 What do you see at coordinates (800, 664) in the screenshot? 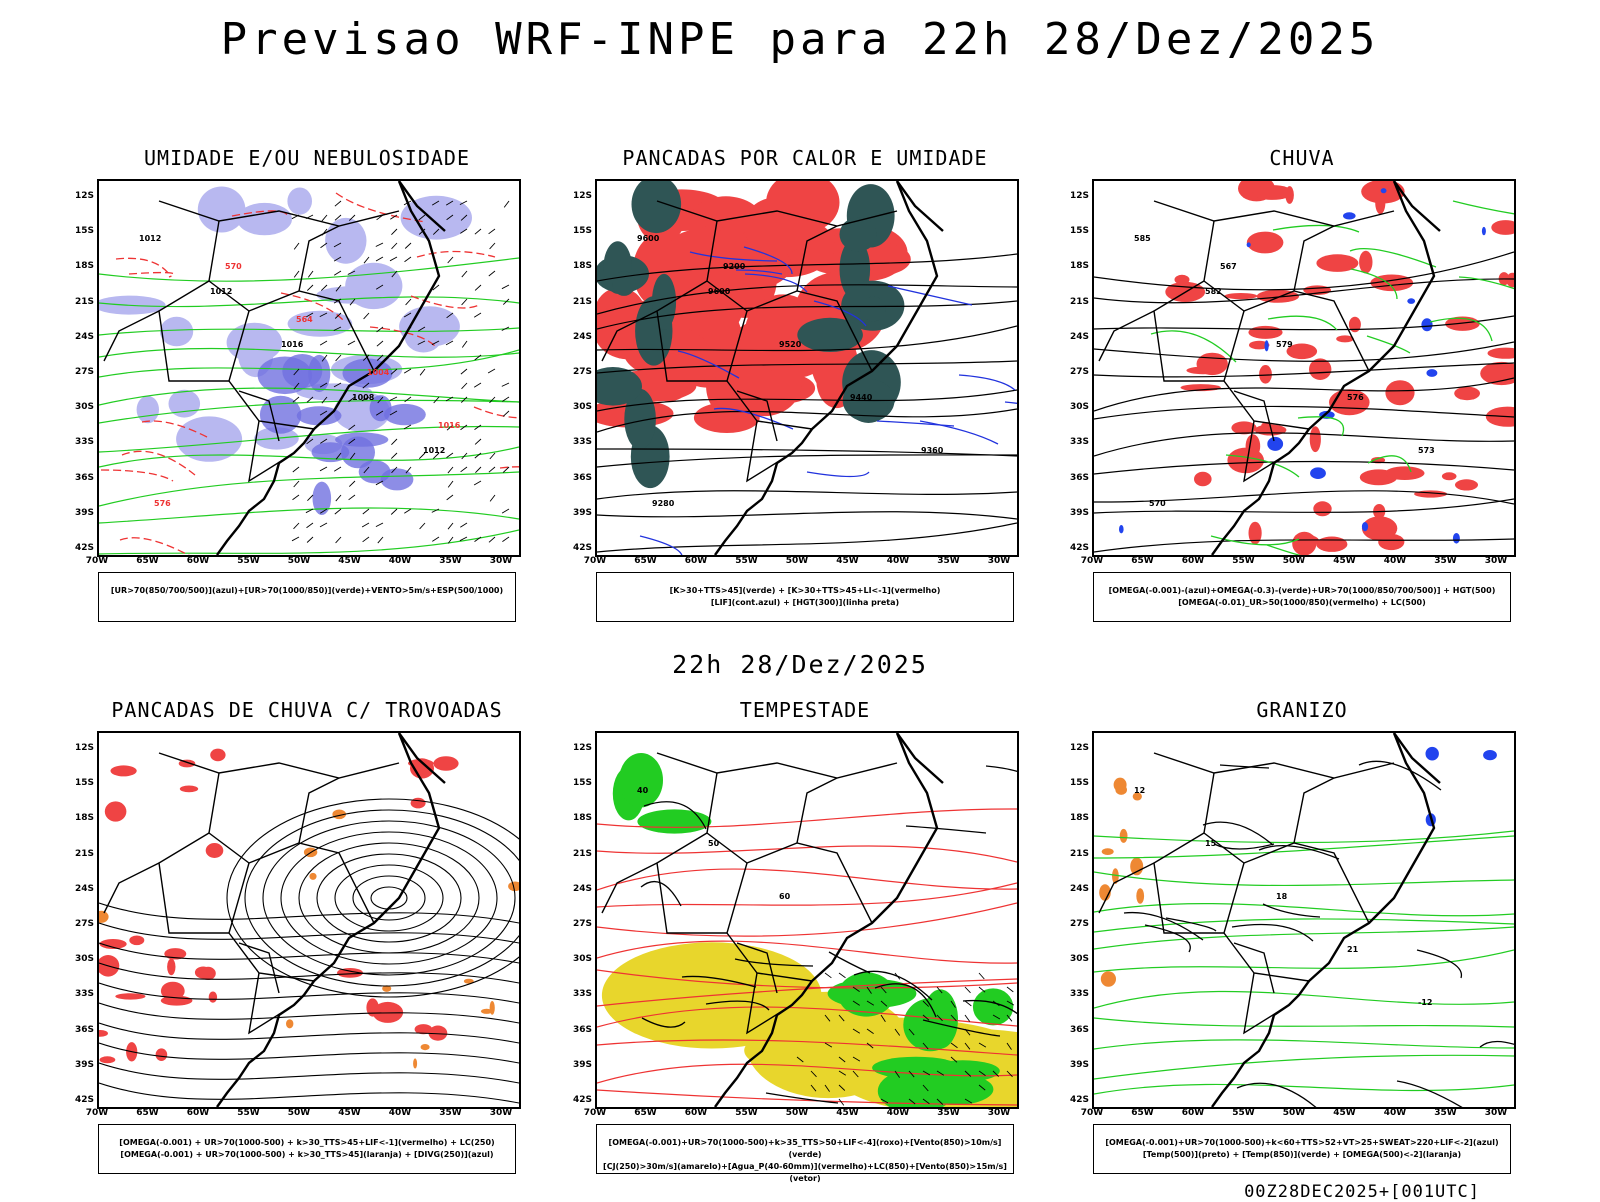
I see `forecast-time-title: 22h 28/Dez/2025` at bounding box center [800, 664].